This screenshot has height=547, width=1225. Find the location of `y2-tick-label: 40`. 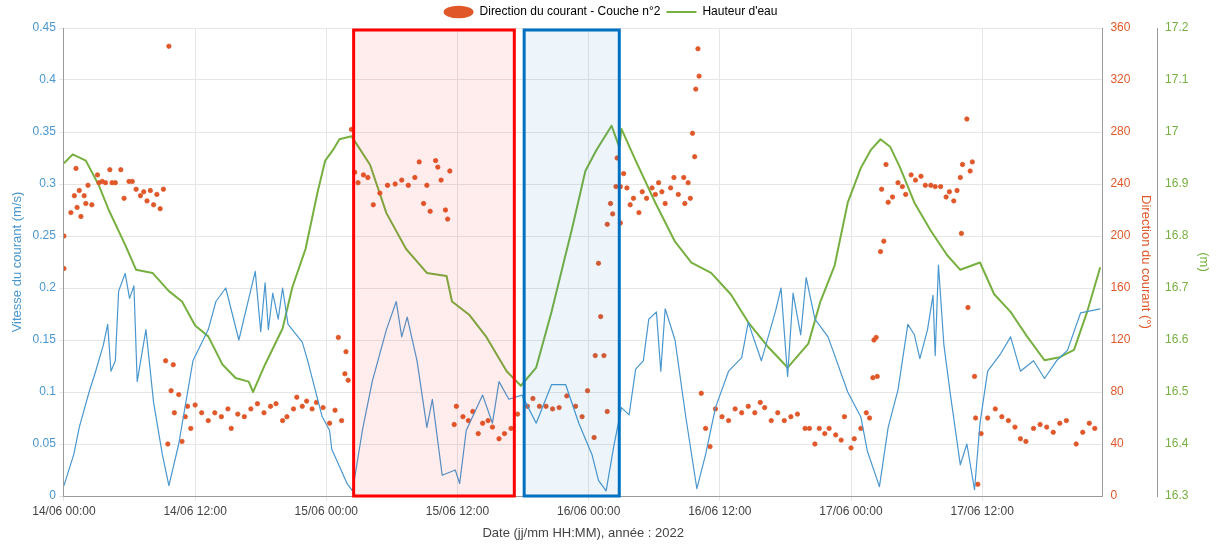

y2-tick-label: 40 is located at coordinates (1117, 443).